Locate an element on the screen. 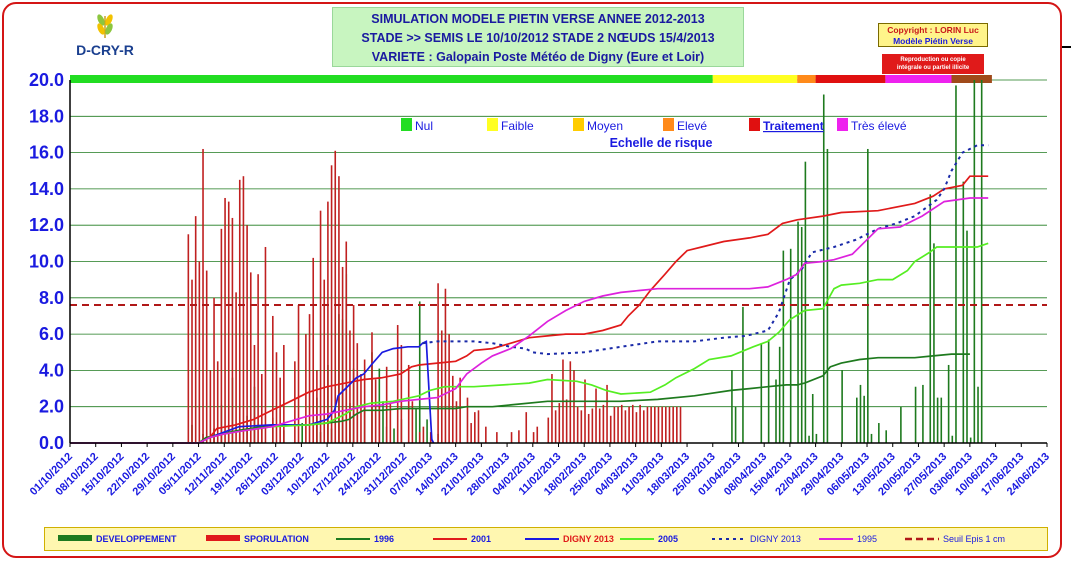 The height and width of the screenshot is (564, 1071). y-tick-label: 20.0 is located at coordinates (46, 80).